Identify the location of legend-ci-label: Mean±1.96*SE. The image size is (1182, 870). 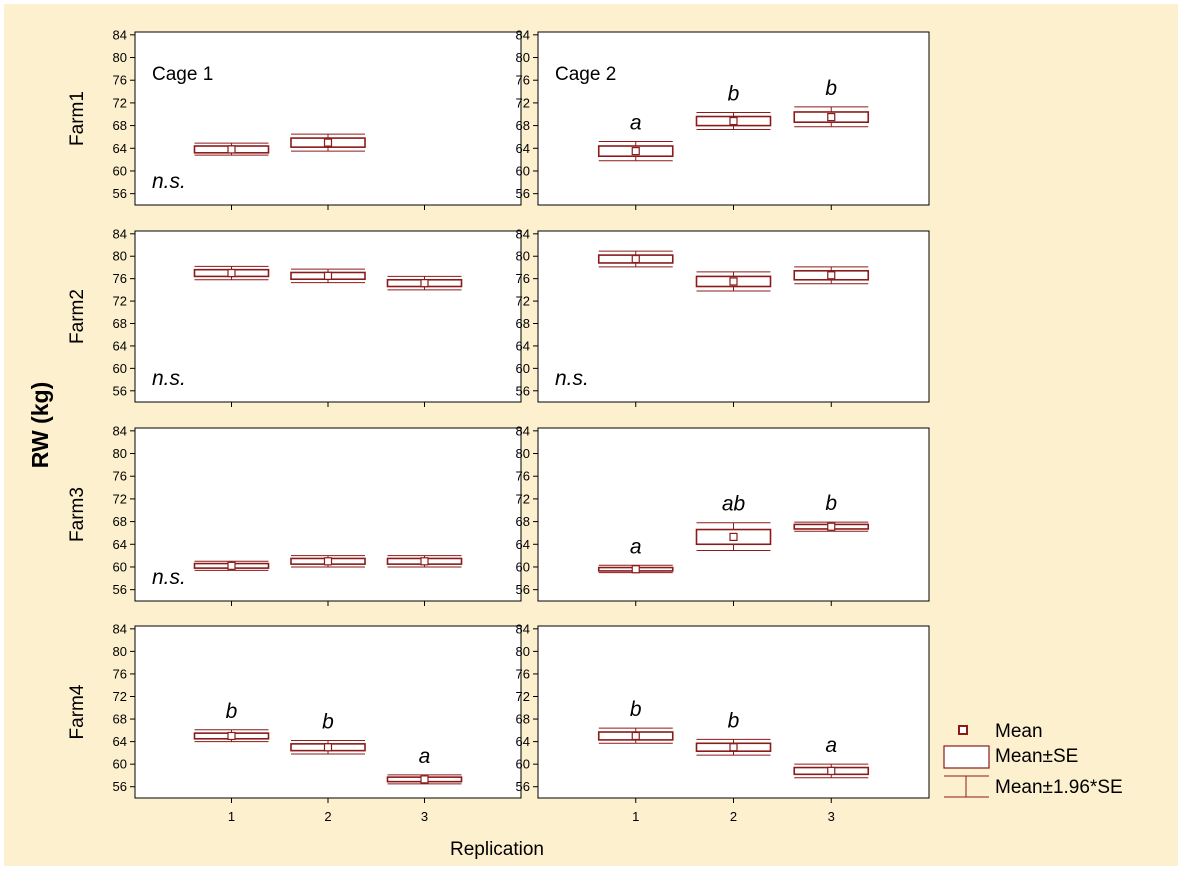
(1059, 787).